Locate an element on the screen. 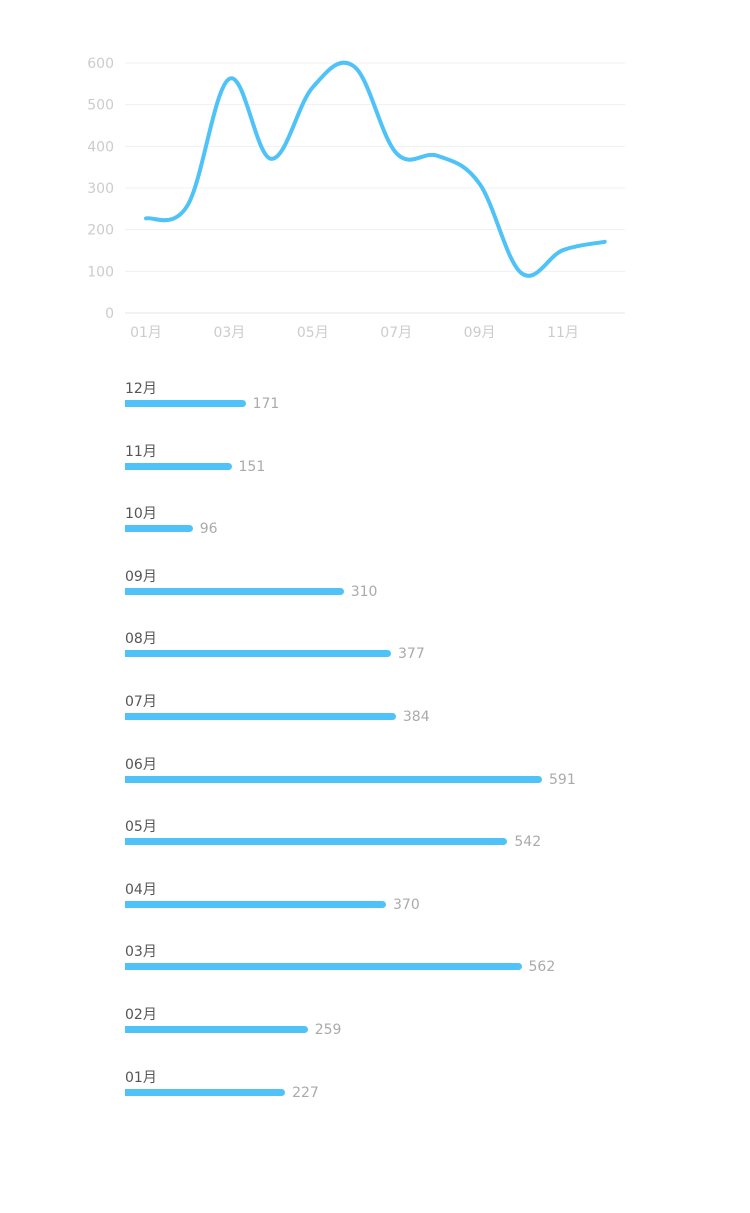  x-tick-label: 09月 is located at coordinates (480, 333).